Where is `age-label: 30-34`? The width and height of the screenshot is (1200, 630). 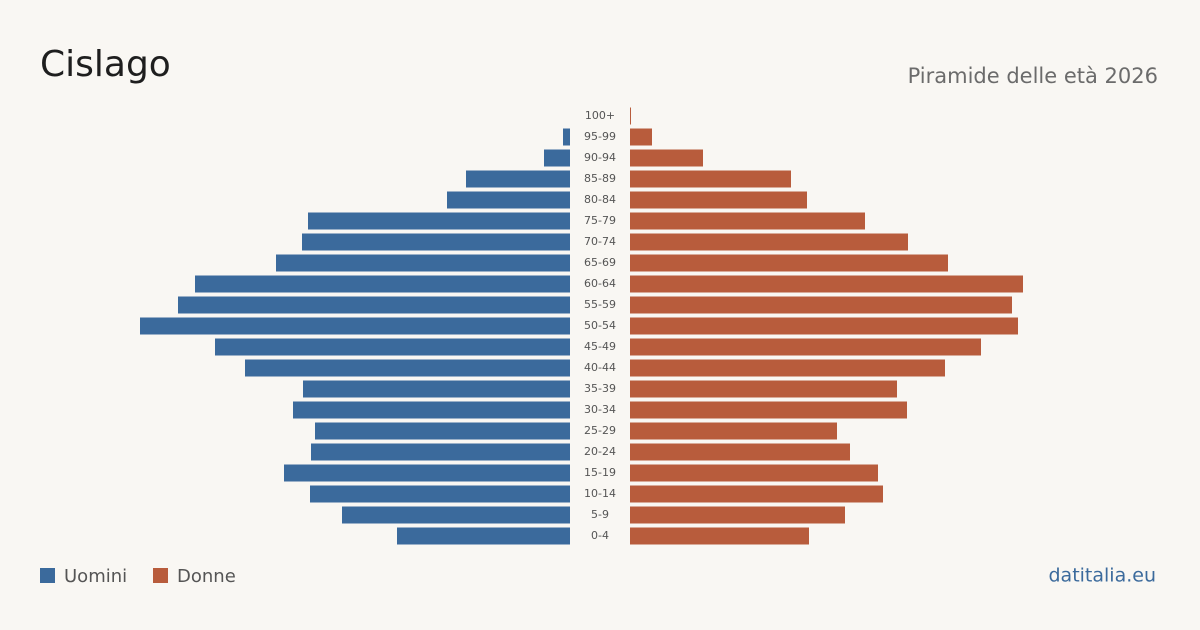
age-label: 30-34 is located at coordinates (600, 409).